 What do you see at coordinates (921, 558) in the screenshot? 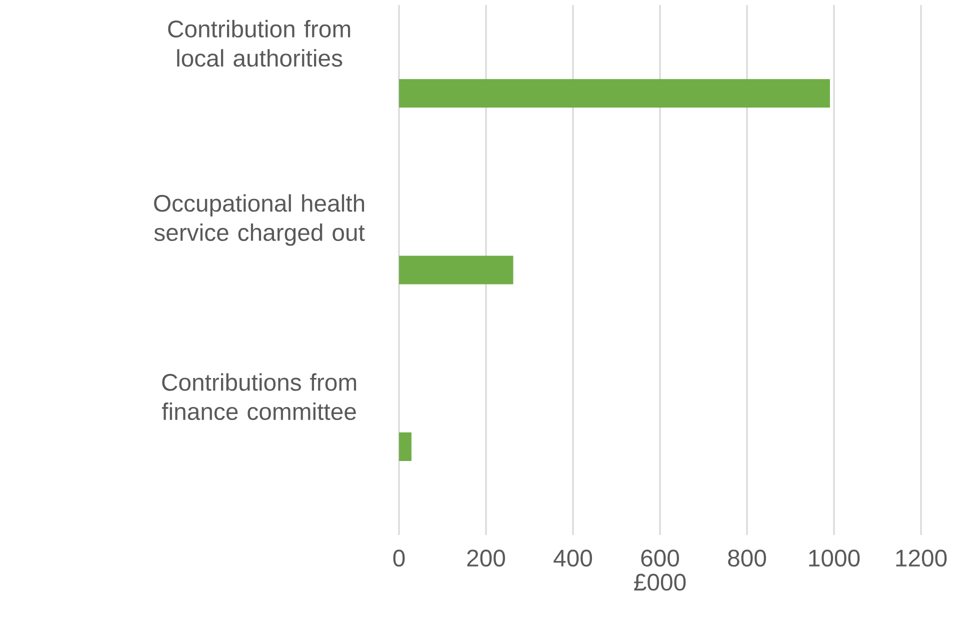
I see `x-tick-label: 1200` at bounding box center [921, 558].